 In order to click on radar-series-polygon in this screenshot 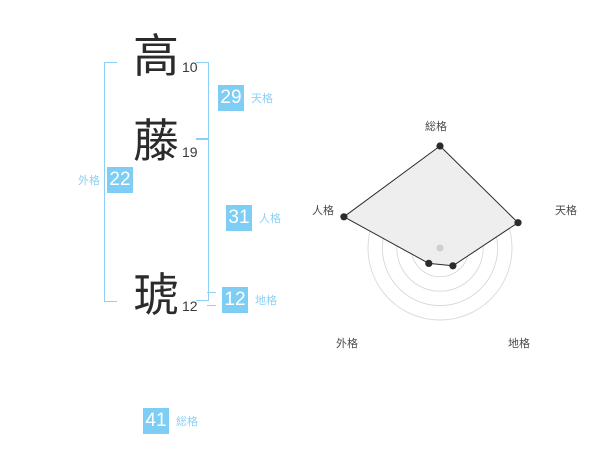, I will do `click(431, 206)`.